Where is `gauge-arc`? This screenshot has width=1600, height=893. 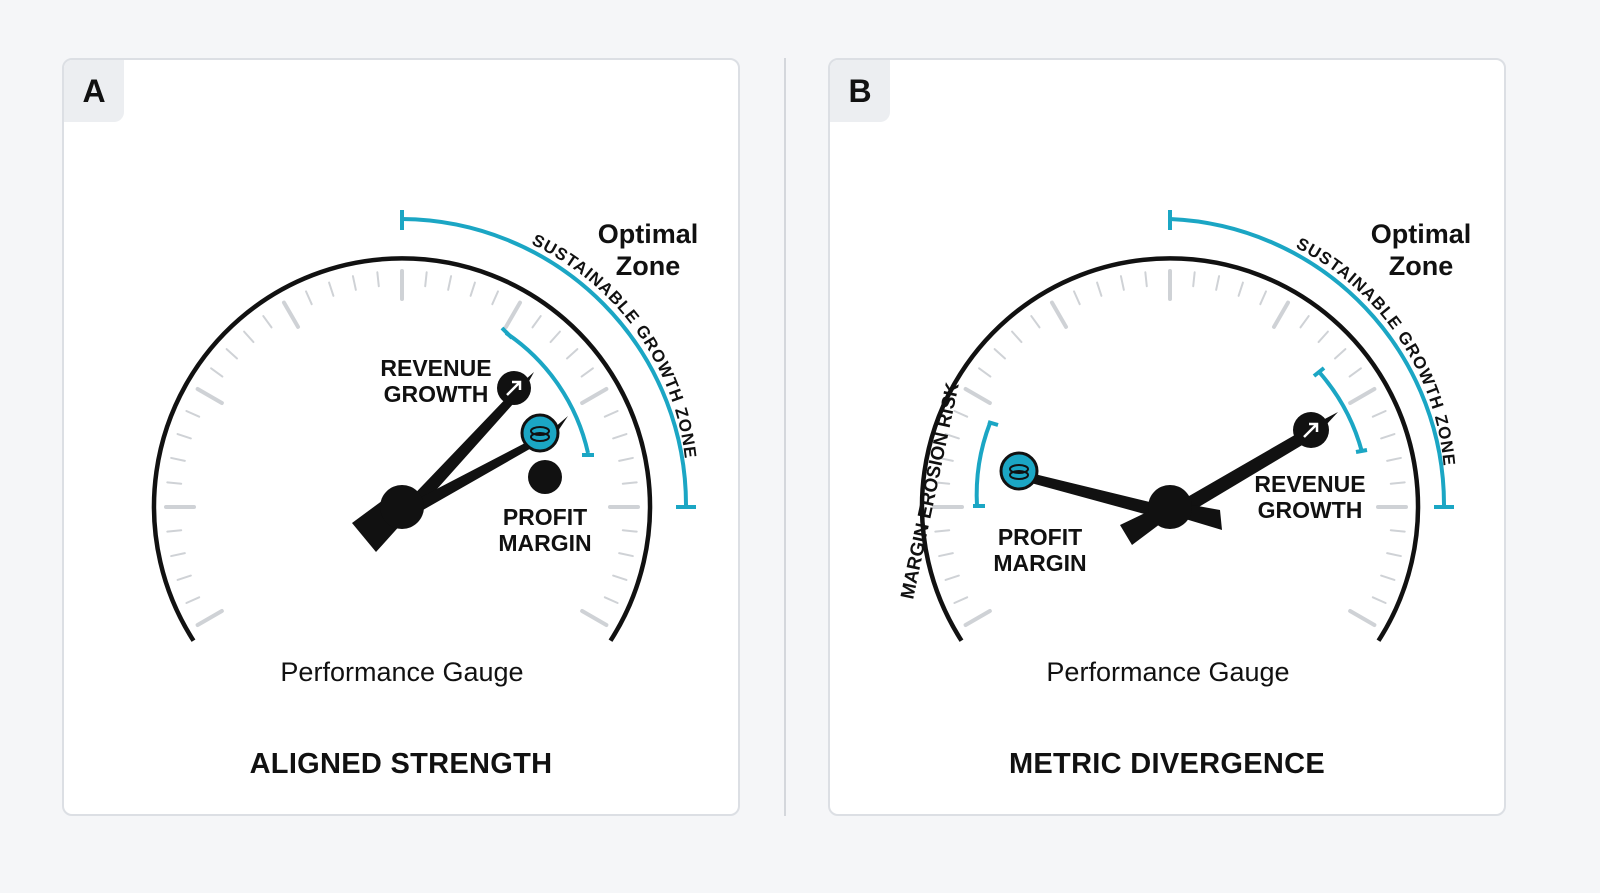
gauge-arc is located at coordinates (402, 449).